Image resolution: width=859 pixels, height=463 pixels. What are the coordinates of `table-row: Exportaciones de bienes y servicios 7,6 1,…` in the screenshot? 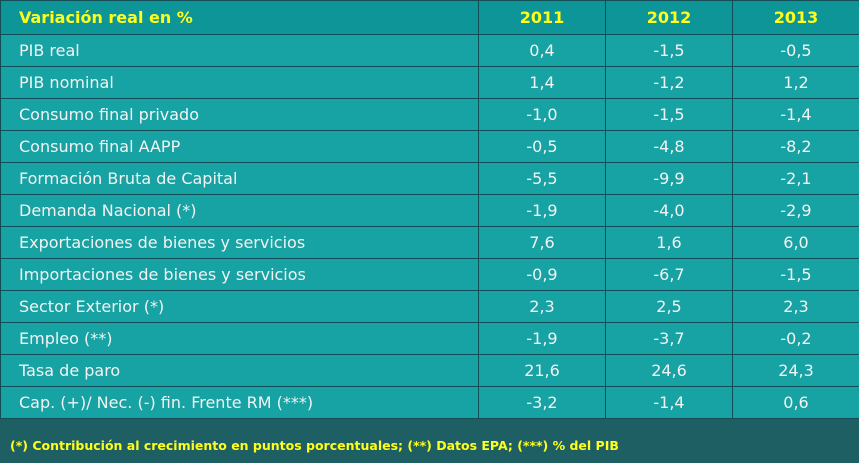 It's located at (429, 242).